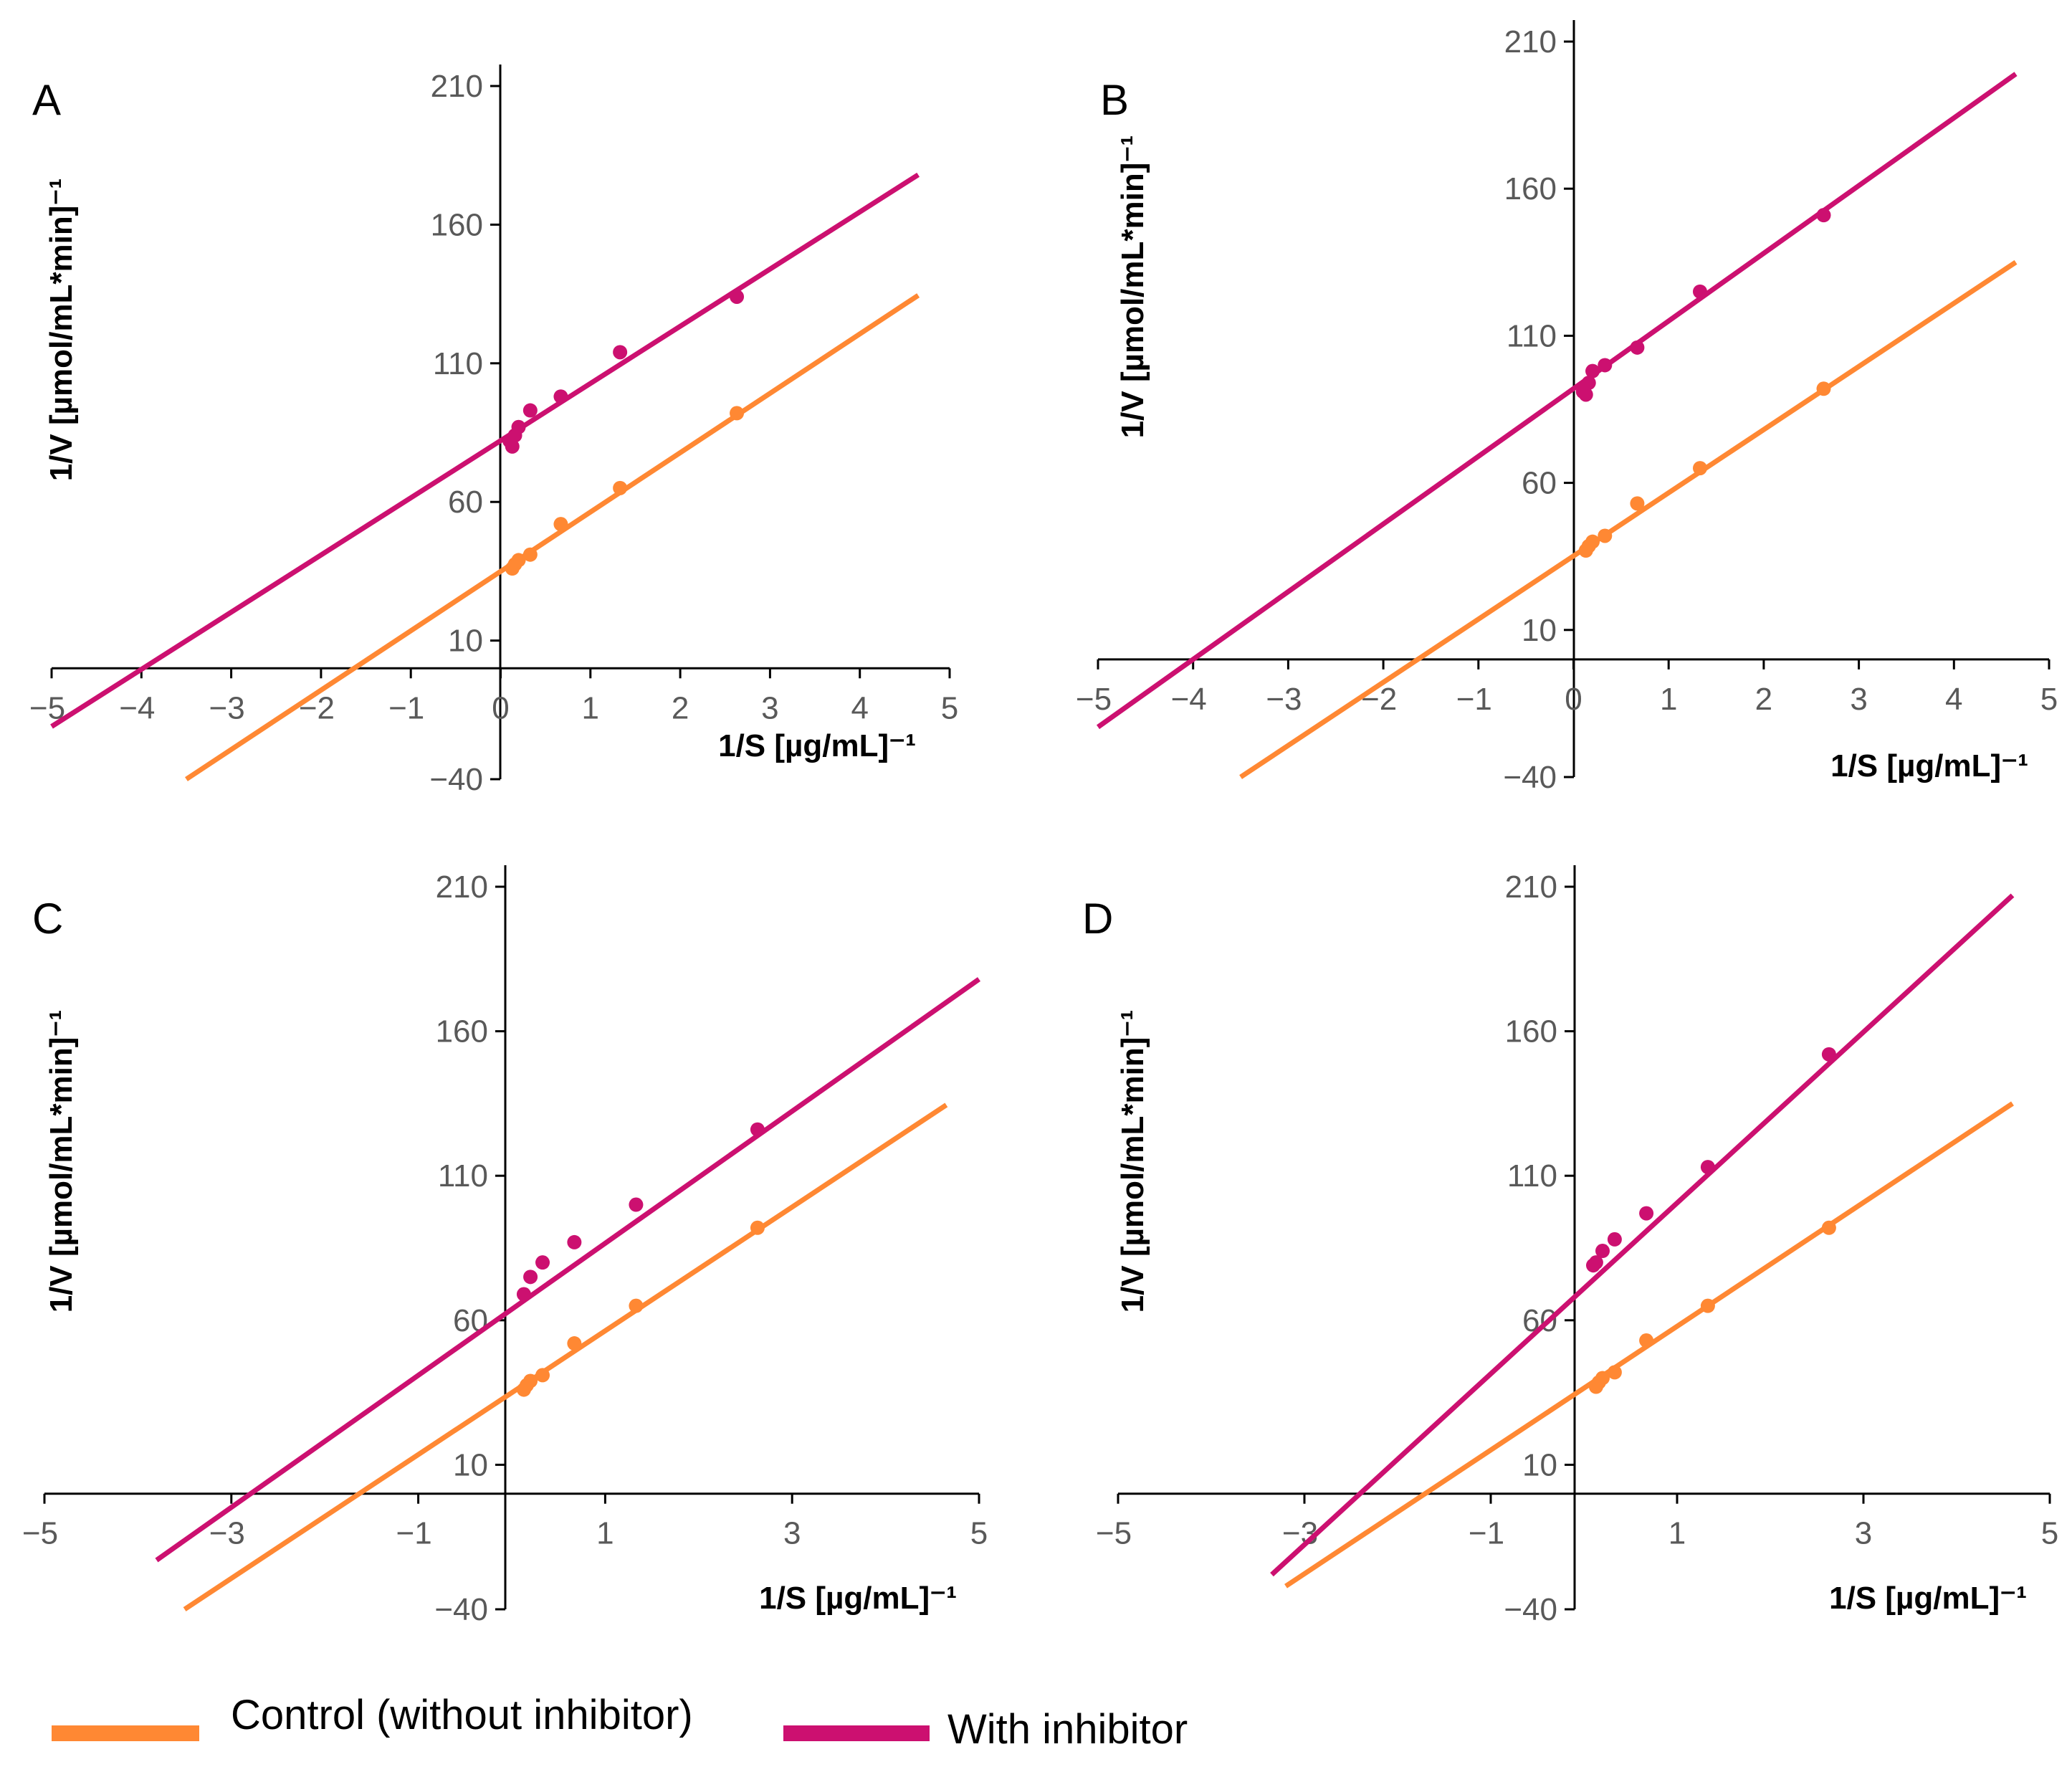 The width and height of the screenshot is (2072, 1767). I want to click on x-tick-label: 0, so click(500, 707).